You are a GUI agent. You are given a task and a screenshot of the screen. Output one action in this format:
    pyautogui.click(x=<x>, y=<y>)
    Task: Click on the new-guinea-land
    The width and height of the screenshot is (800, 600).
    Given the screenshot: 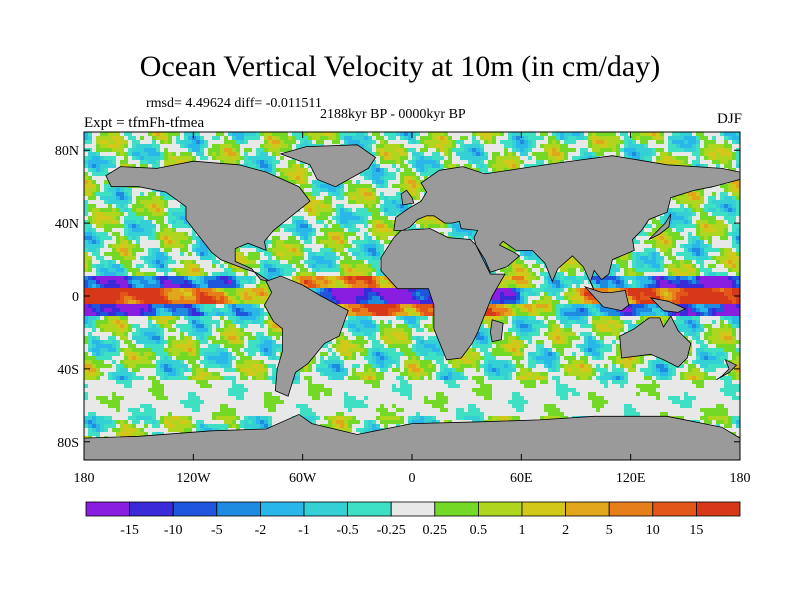 What is the action you would take?
    pyautogui.click(x=668, y=305)
    